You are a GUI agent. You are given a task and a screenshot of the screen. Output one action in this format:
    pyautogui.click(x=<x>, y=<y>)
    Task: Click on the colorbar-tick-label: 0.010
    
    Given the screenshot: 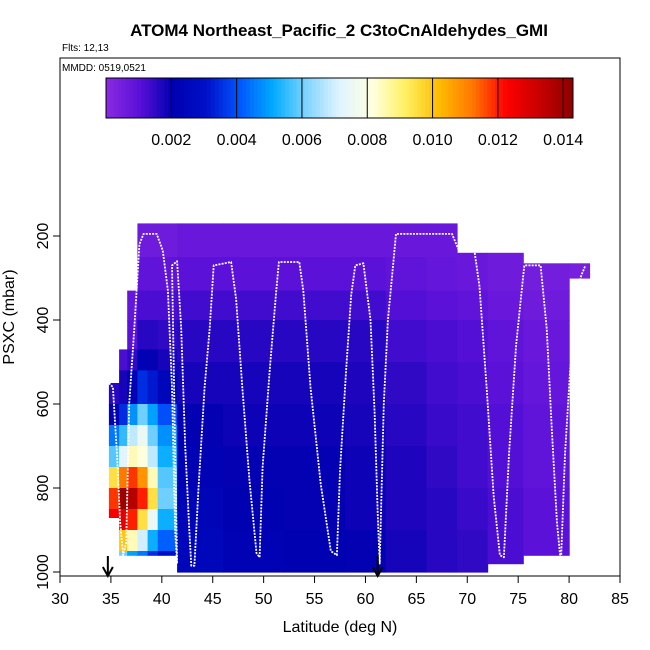 What is the action you would take?
    pyautogui.click(x=433, y=140)
    